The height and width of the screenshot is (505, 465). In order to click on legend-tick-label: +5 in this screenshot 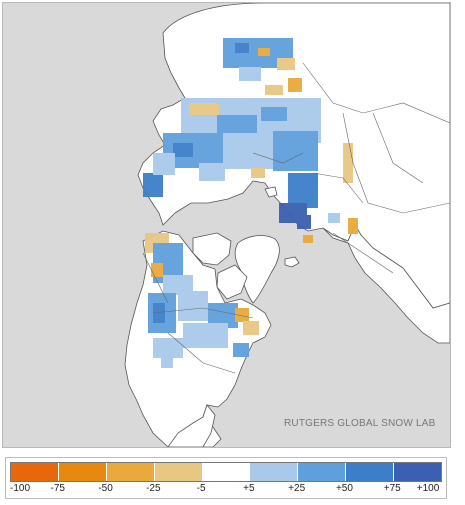, I will do `click(249, 488)`.